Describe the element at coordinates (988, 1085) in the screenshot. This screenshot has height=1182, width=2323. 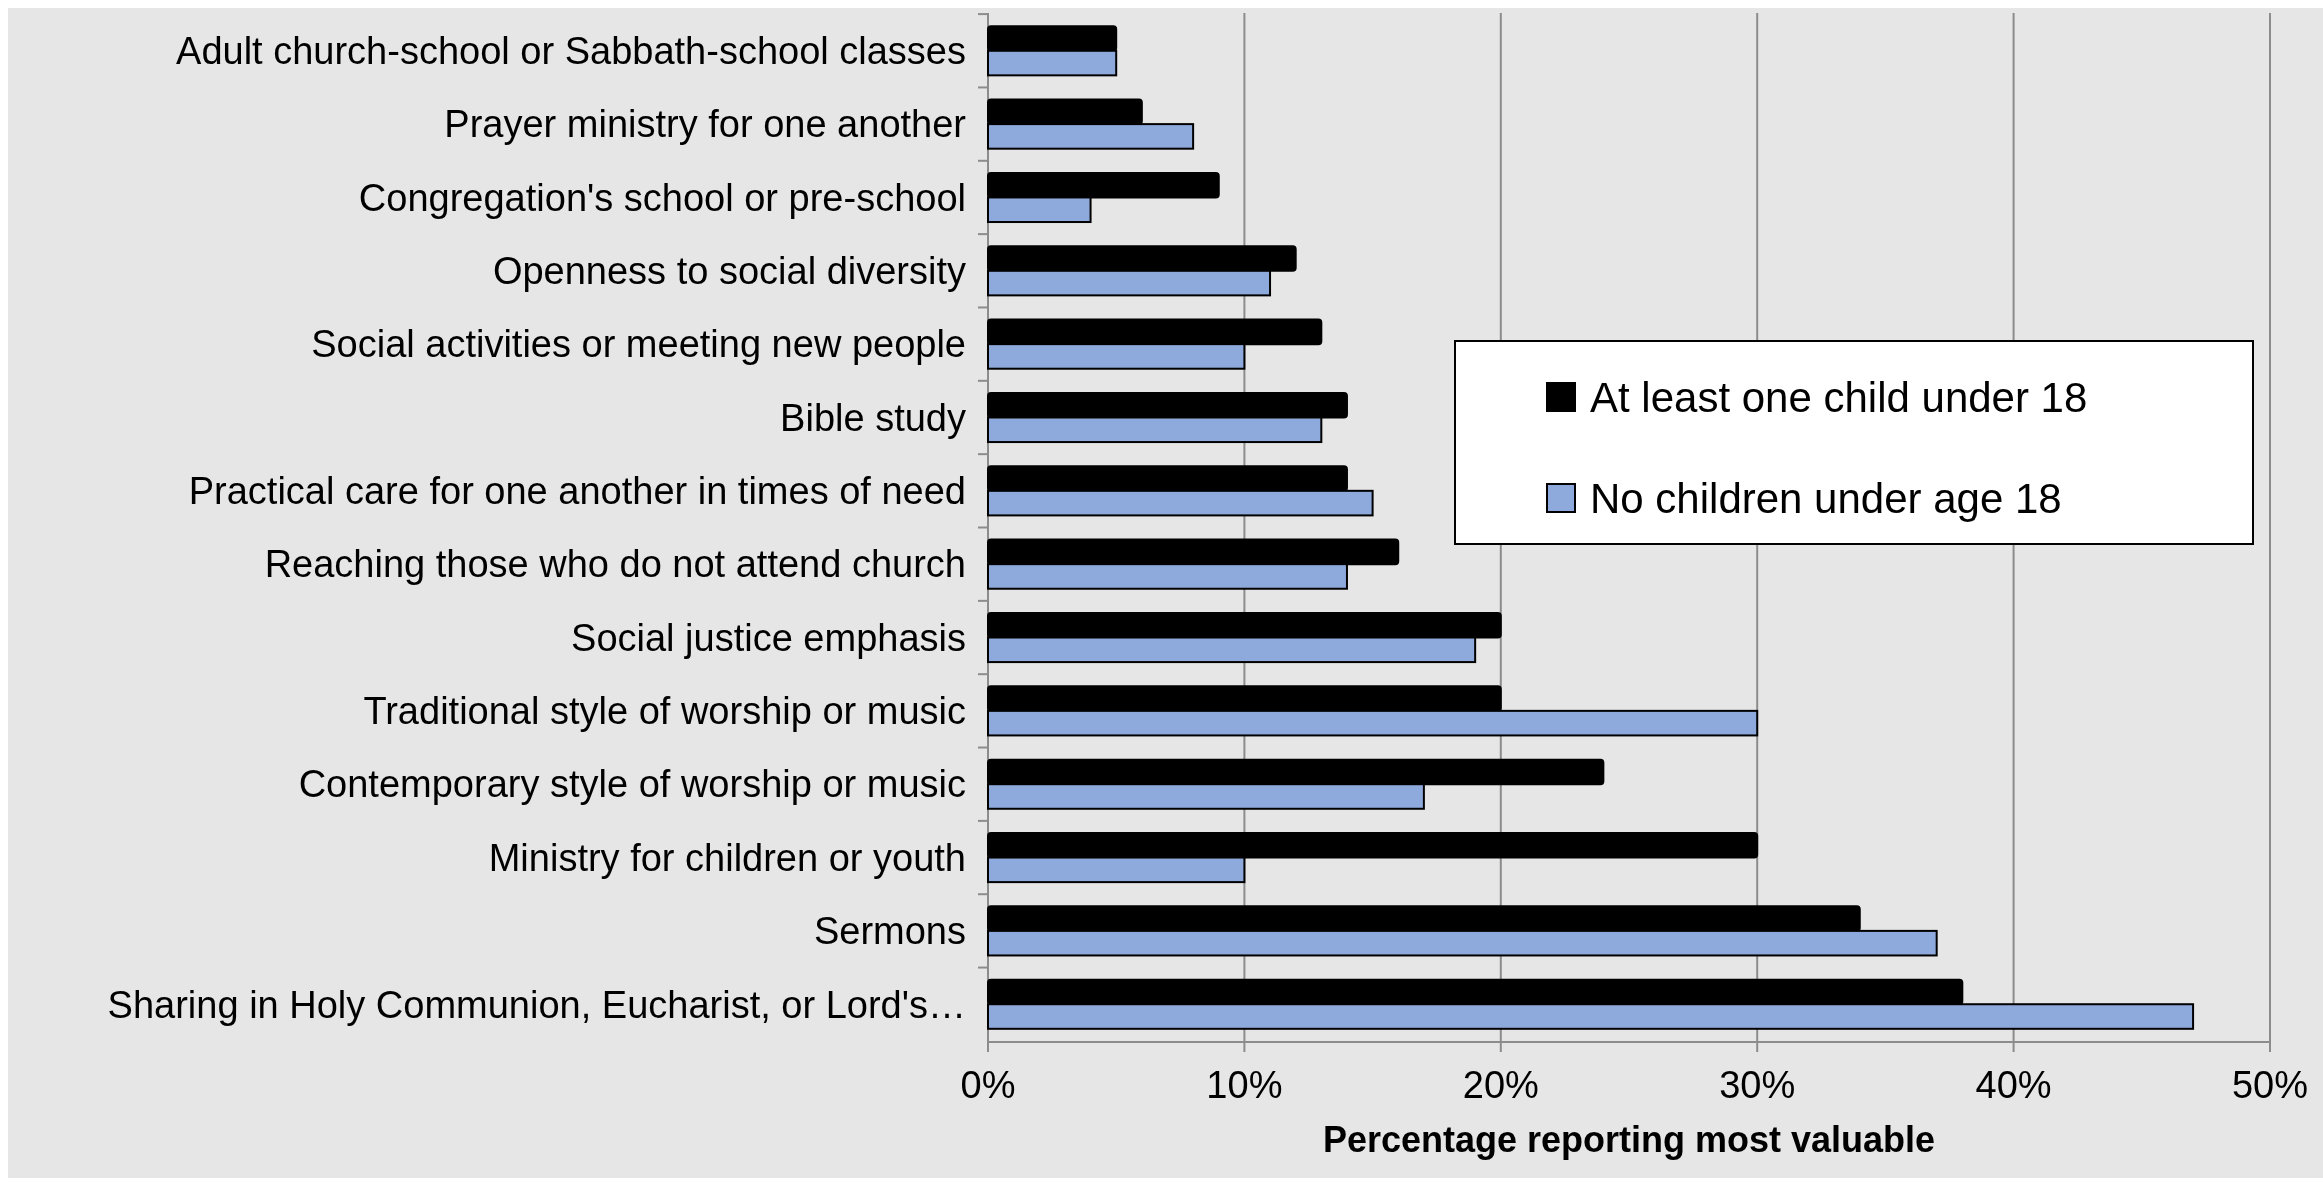
I see `x-tick-label: 0%` at that location.